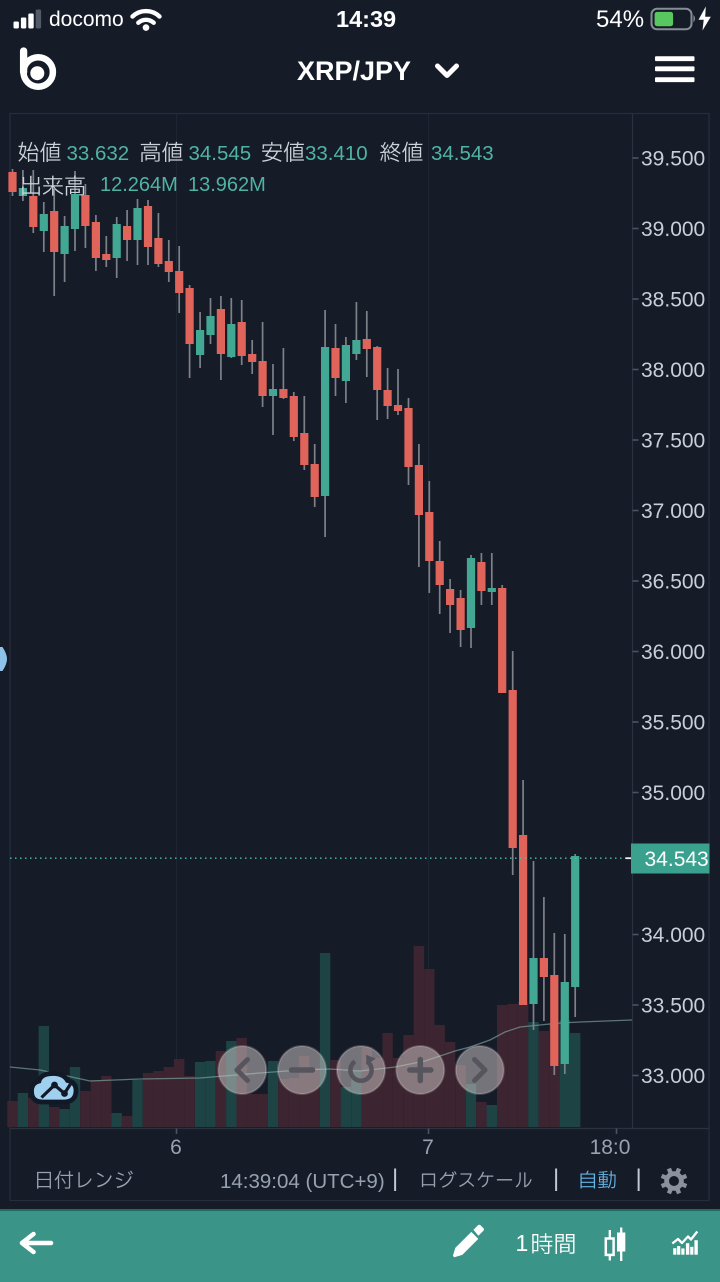 This screenshot has width=720, height=1282. What do you see at coordinates (673, 441) in the screenshot?
I see `svg-text: 37.500` at bounding box center [673, 441].